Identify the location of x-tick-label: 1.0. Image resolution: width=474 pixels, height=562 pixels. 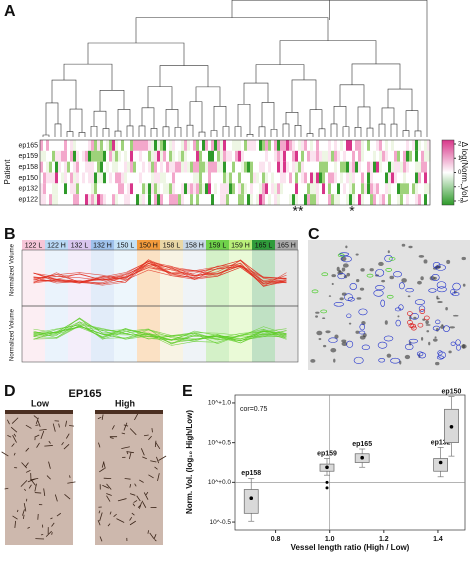
(330, 539).